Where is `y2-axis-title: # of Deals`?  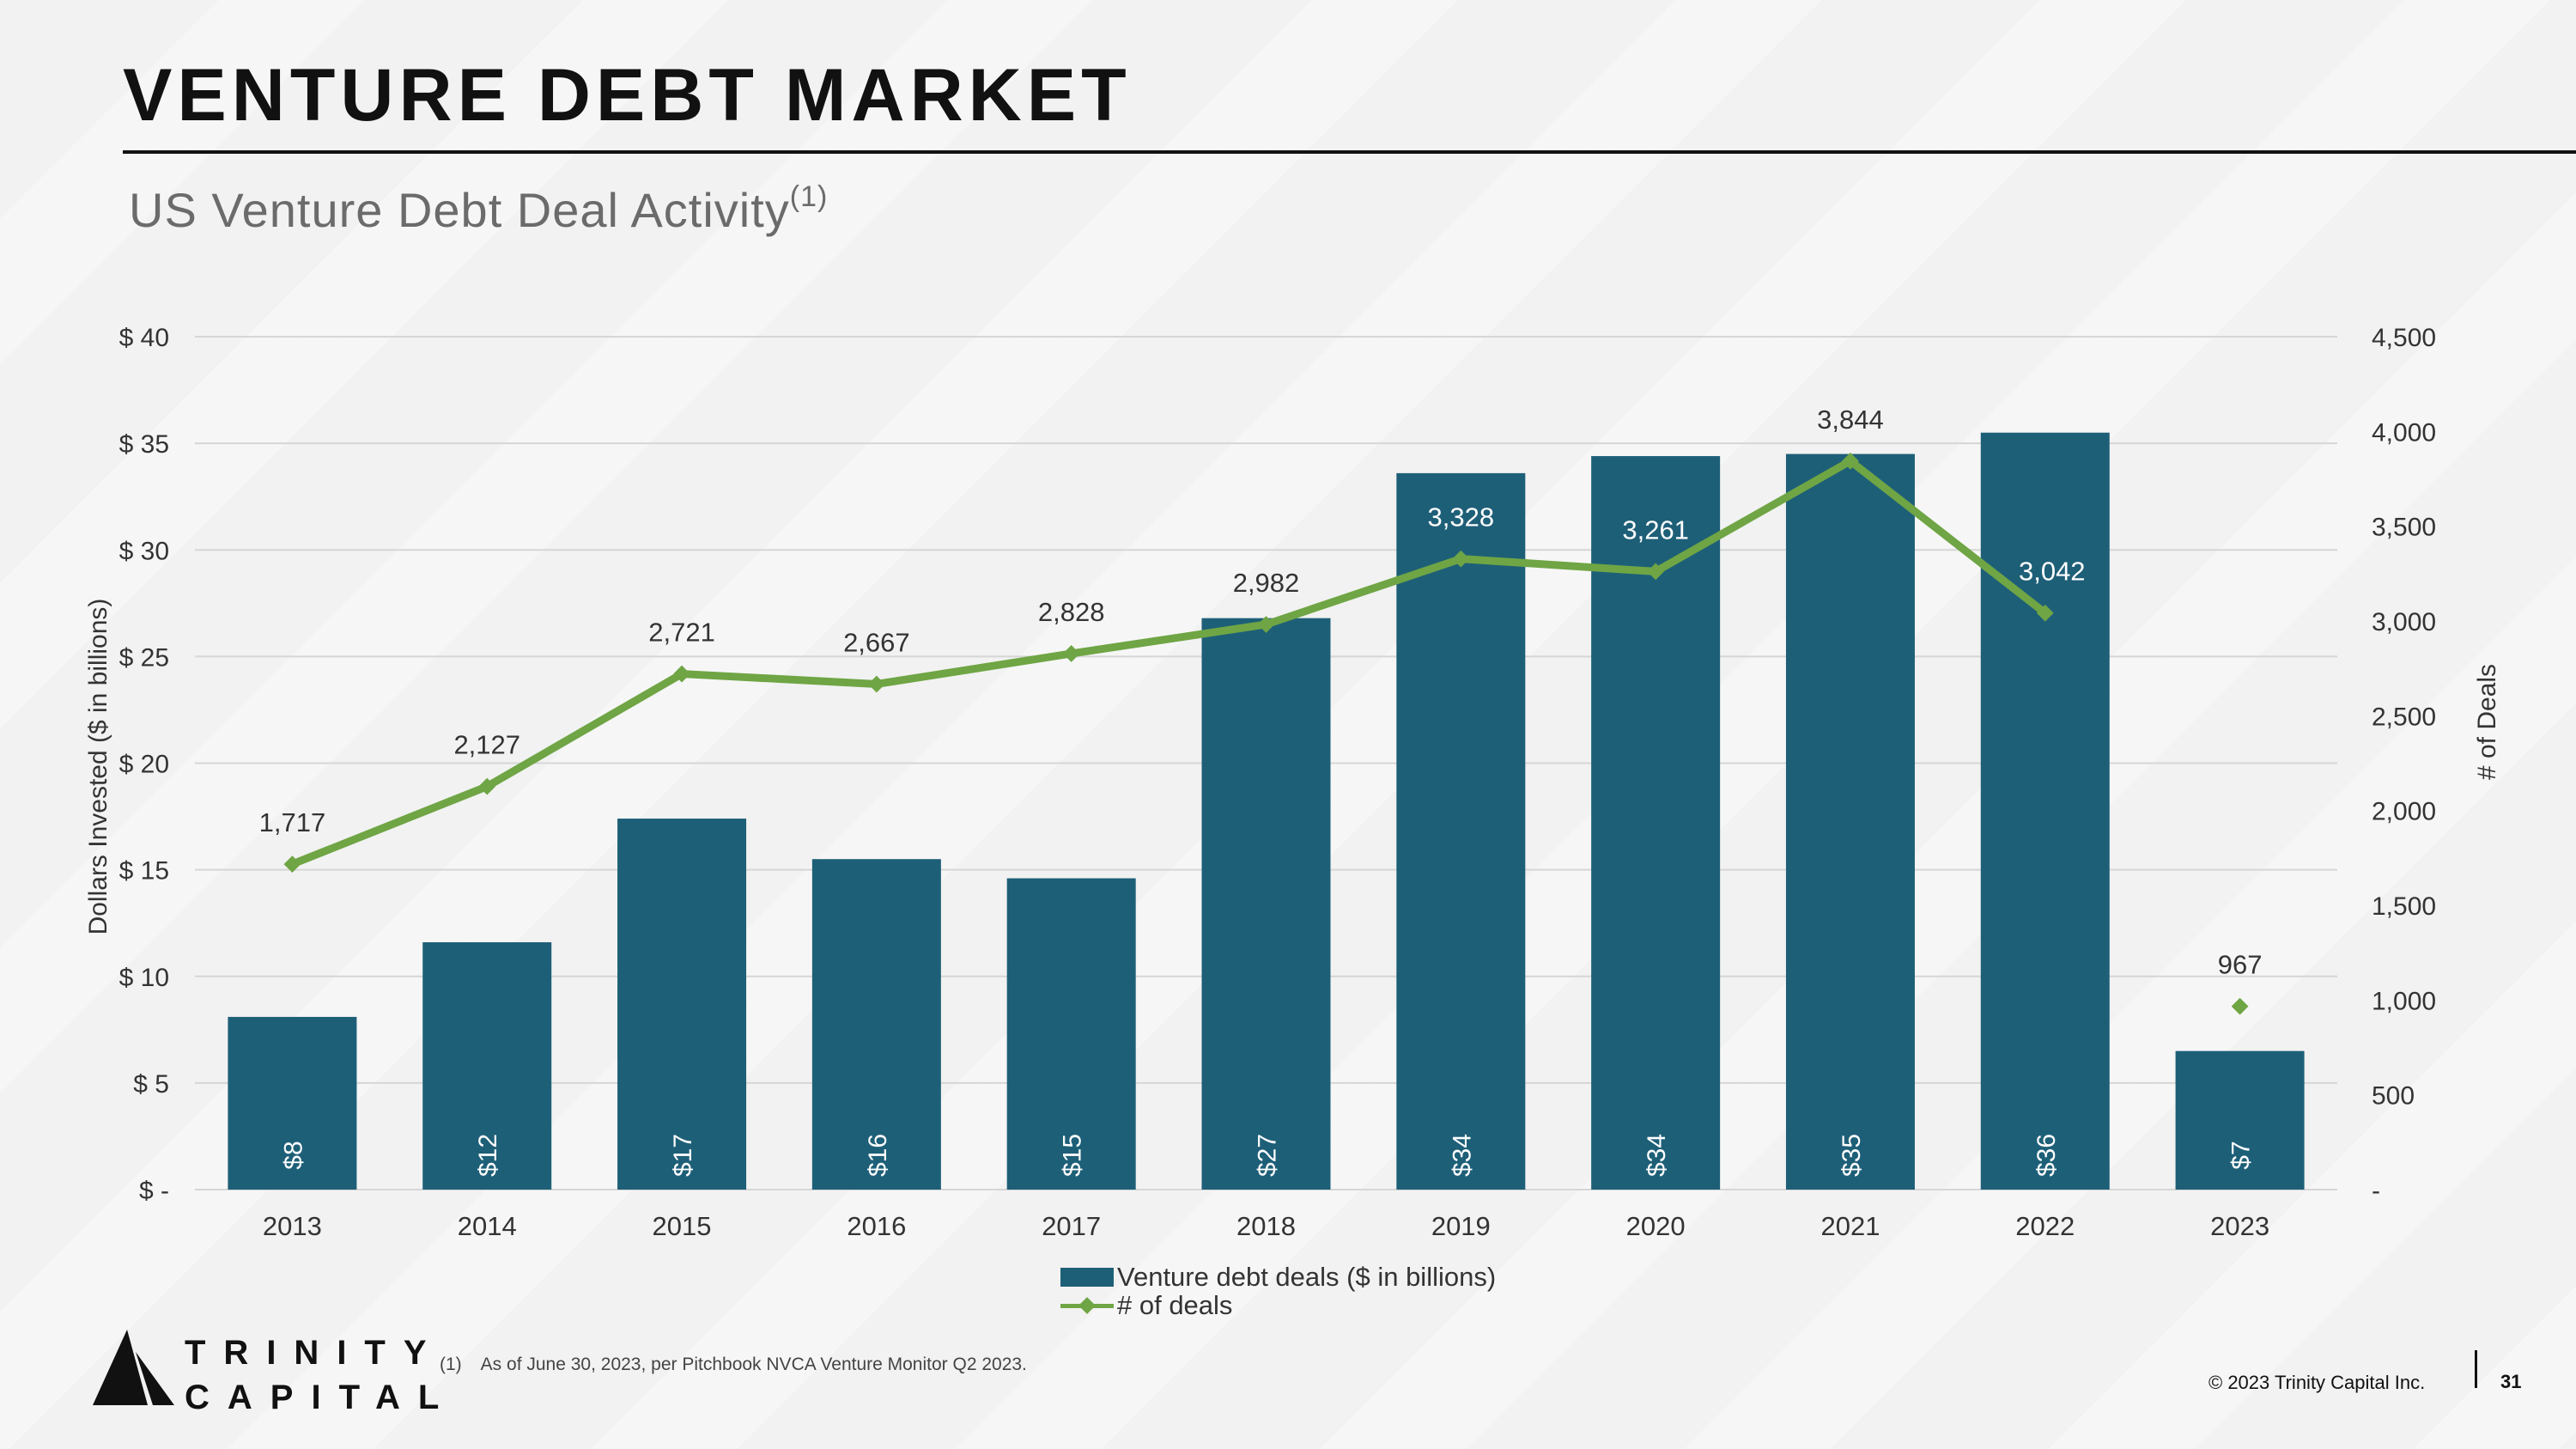 y2-axis-title: # of Deals is located at coordinates (2487, 722).